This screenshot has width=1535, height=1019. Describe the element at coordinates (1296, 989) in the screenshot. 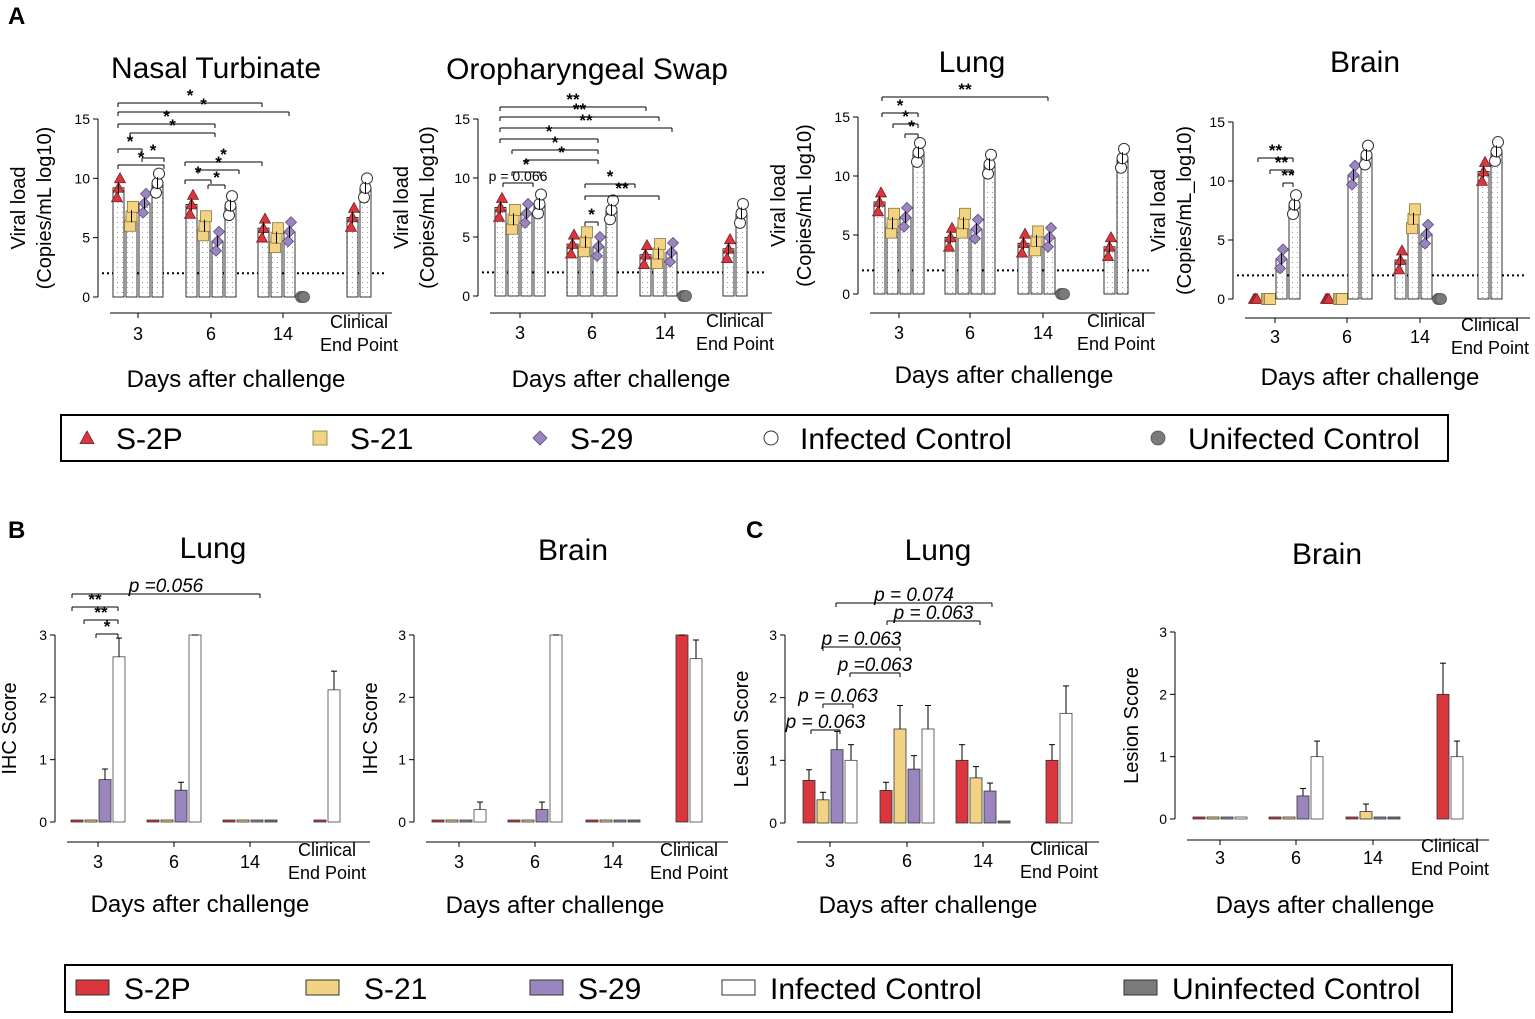

I see `legend-b-label-4: Uninfected Control` at that location.